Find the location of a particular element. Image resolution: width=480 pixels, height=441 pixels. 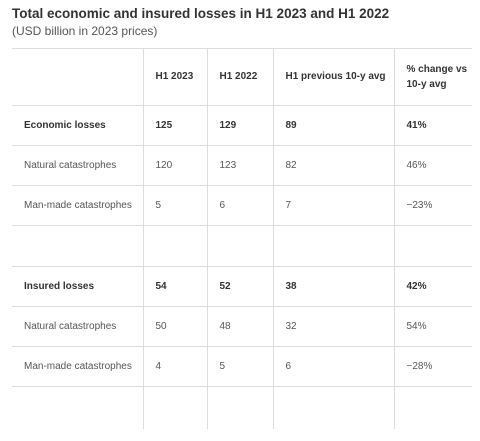

table-row: Man-made catastrophes 4 5 6 −28% is located at coordinates (242, 366).